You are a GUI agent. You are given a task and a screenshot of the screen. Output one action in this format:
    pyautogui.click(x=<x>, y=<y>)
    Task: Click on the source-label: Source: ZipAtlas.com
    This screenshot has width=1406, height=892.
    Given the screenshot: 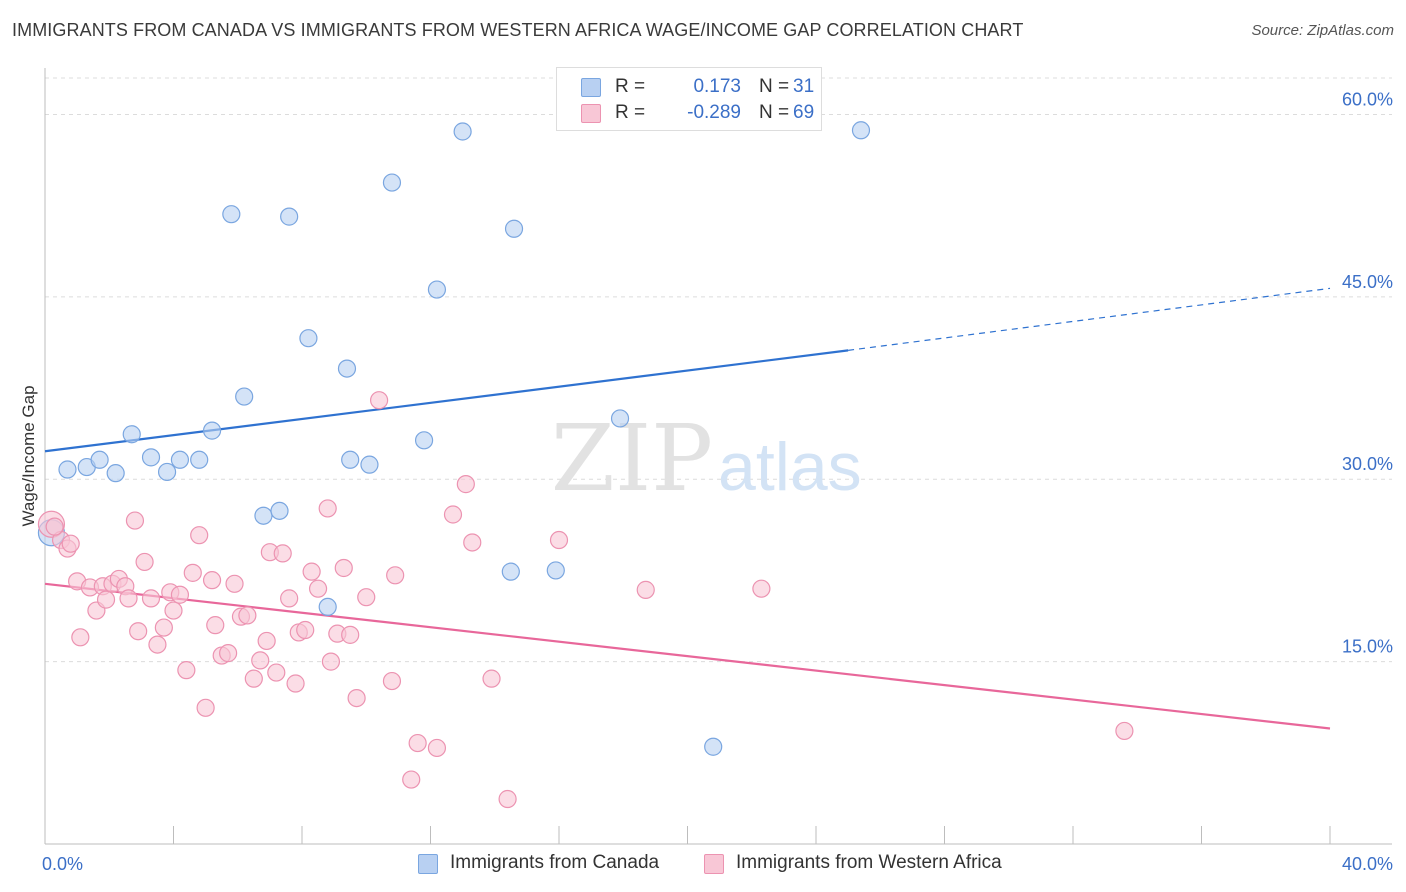 What is the action you would take?
    pyautogui.click(x=1322, y=30)
    